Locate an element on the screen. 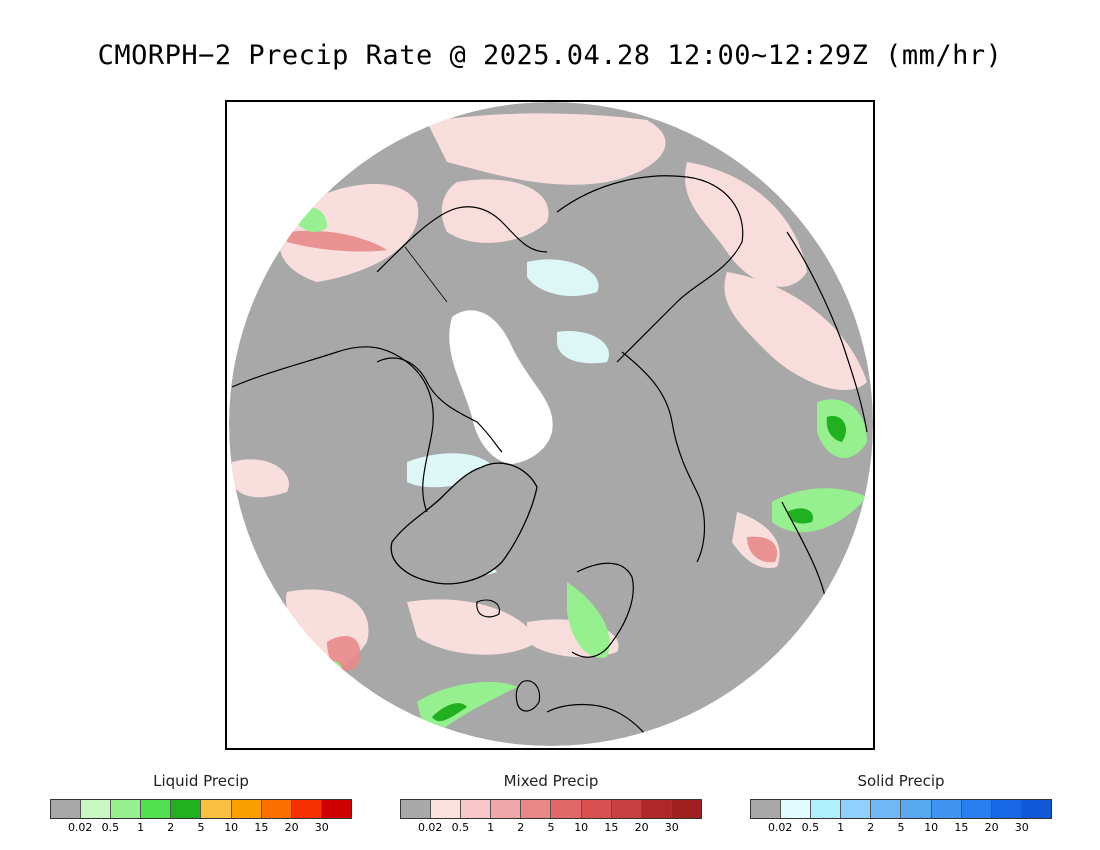 Image resolution: width=1100 pixels, height=850 pixels. legend-title: Liquid Precip is located at coordinates (201, 781).